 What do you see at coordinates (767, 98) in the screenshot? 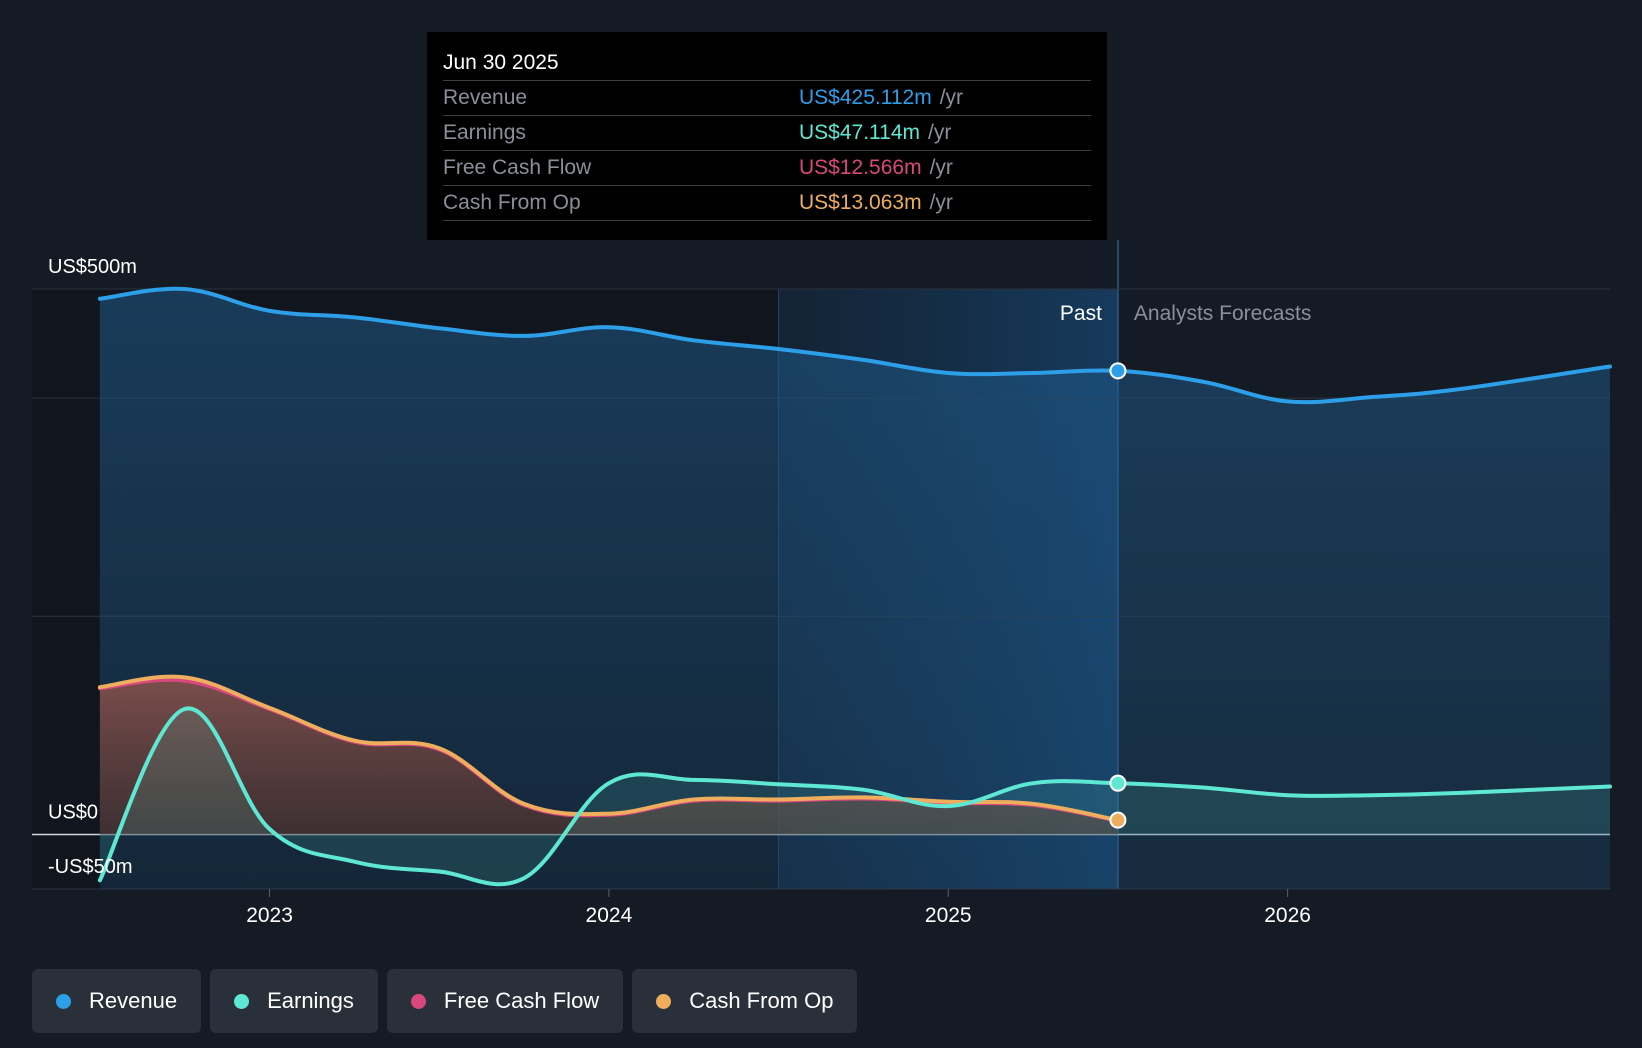
I see `tooltip-row-revenue: Revenue US$425.112m /yr` at bounding box center [767, 98].